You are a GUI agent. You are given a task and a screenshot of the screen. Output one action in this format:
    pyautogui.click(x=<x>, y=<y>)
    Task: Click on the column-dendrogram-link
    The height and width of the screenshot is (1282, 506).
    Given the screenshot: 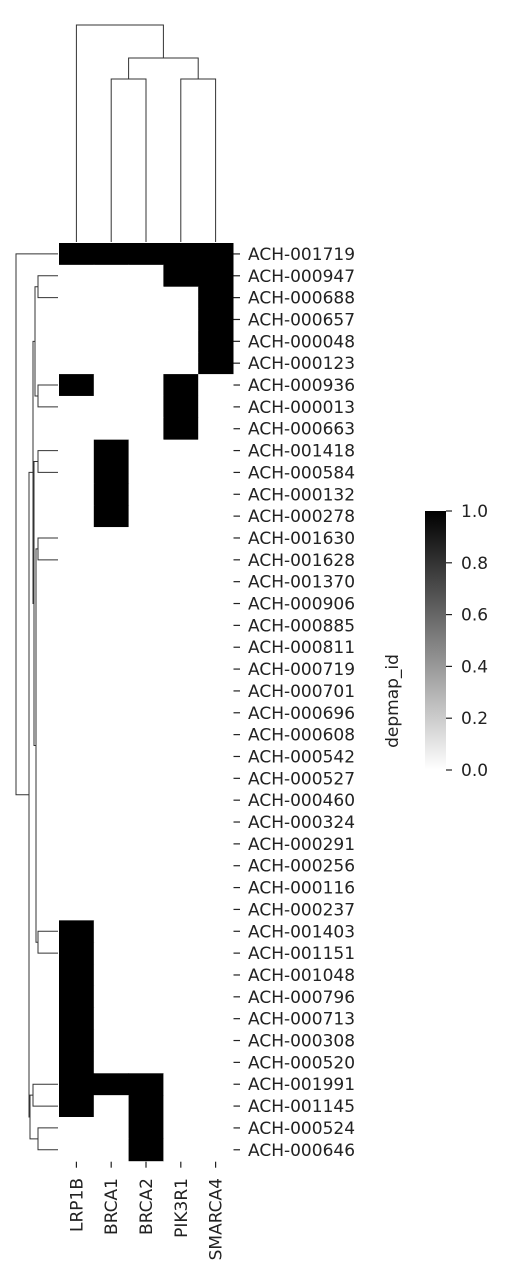 What is the action you would take?
    pyautogui.click(x=128, y=160)
    